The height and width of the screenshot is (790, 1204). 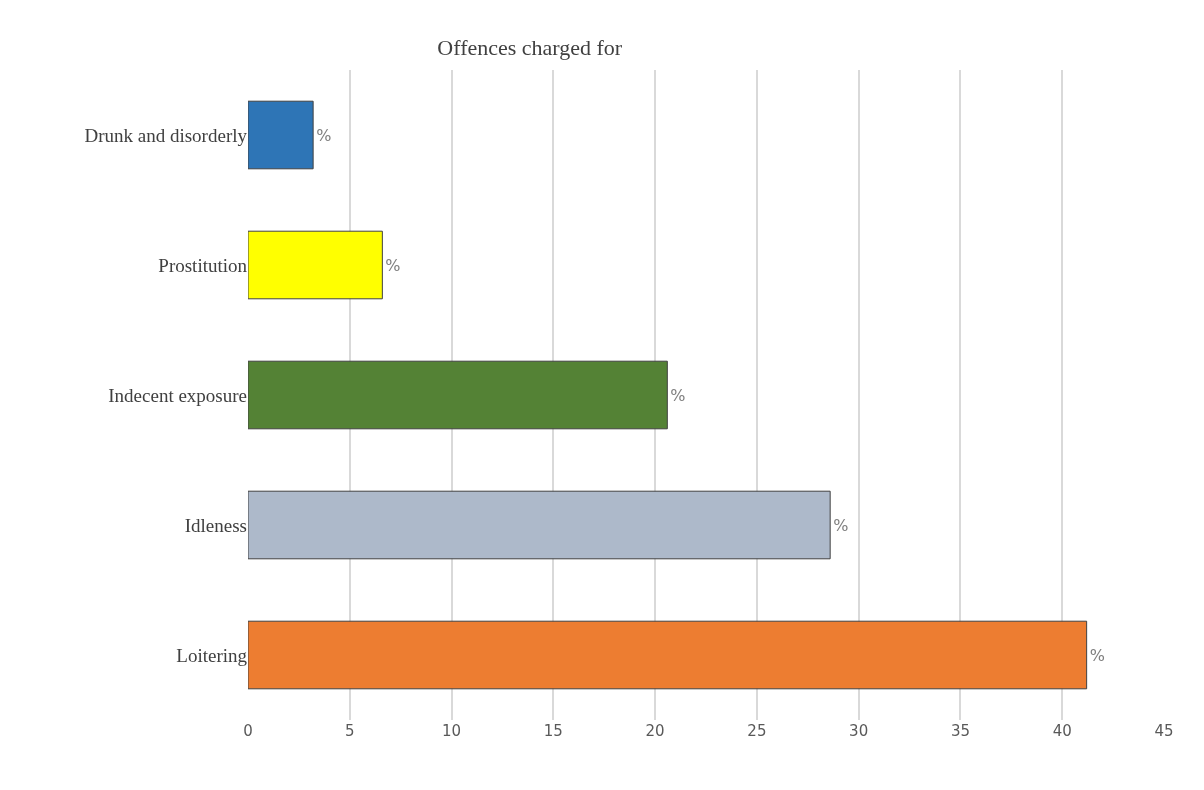 What do you see at coordinates (553, 731) in the screenshot?
I see `x-tick-label: 15` at bounding box center [553, 731].